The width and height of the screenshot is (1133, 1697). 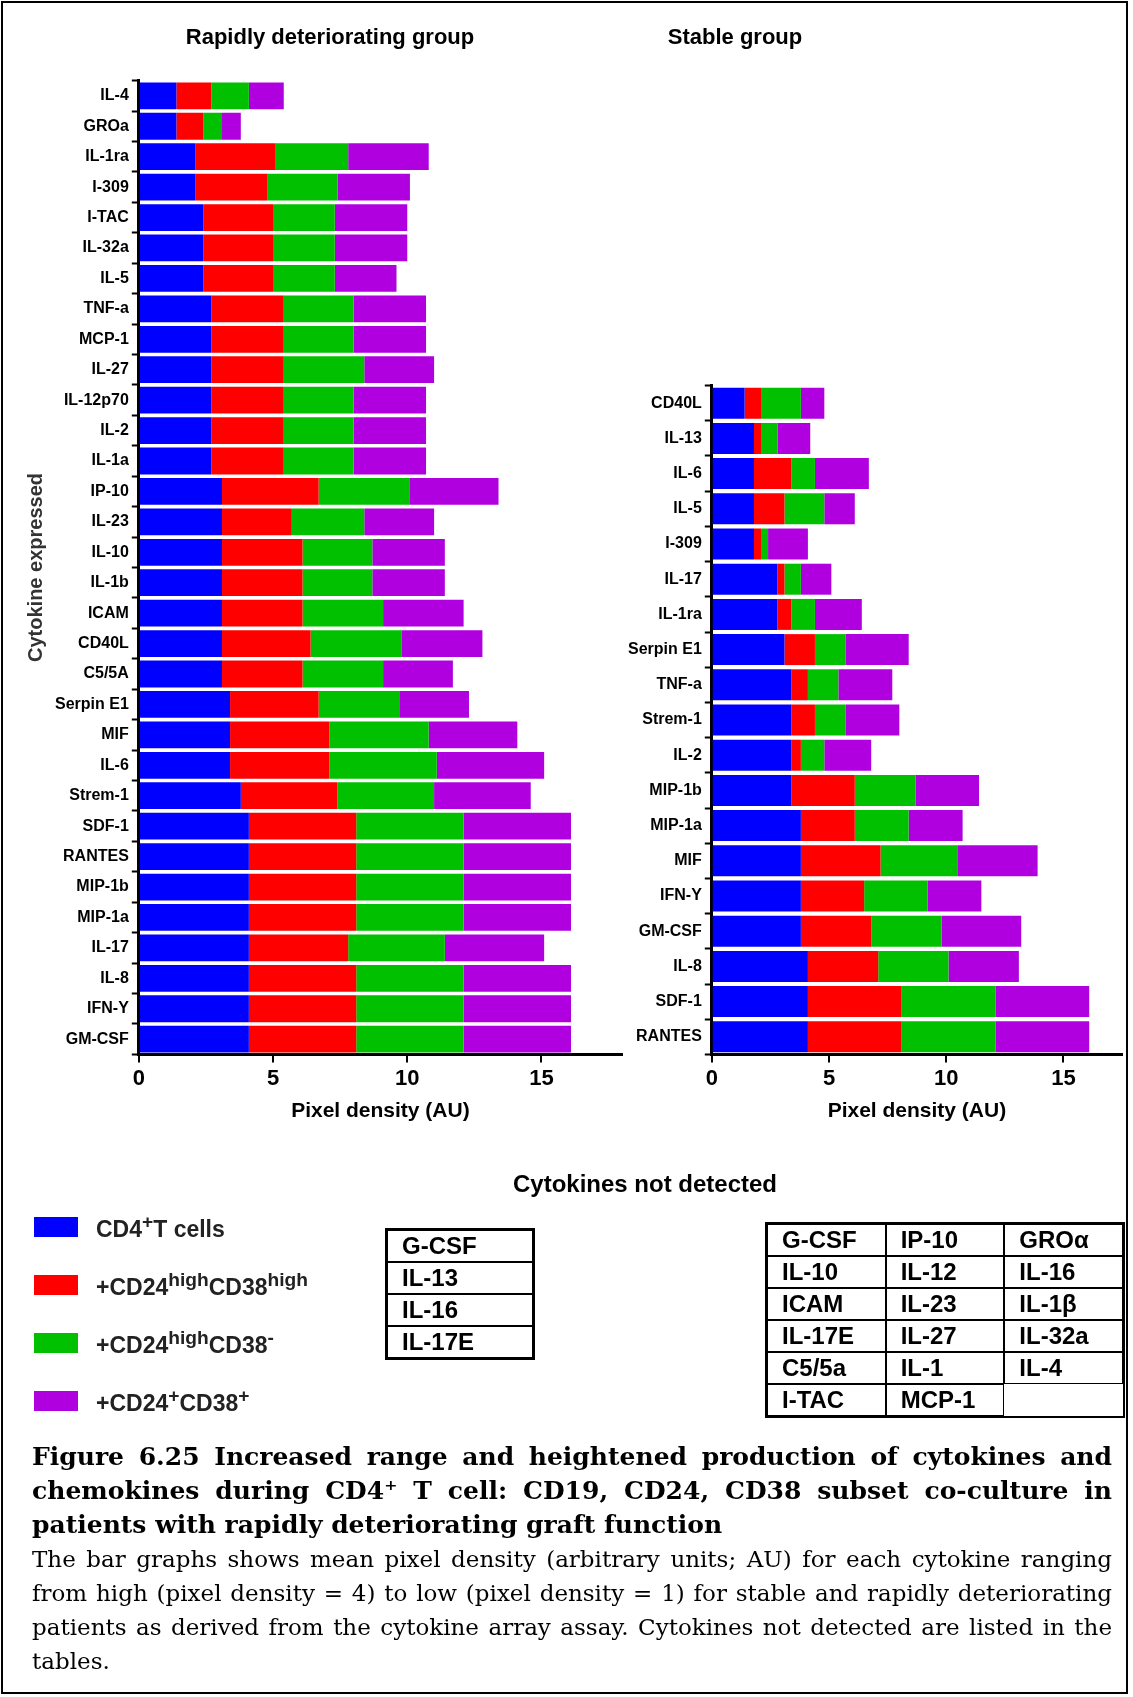 I want to click on chart-title: Stable group, so click(x=735, y=37).